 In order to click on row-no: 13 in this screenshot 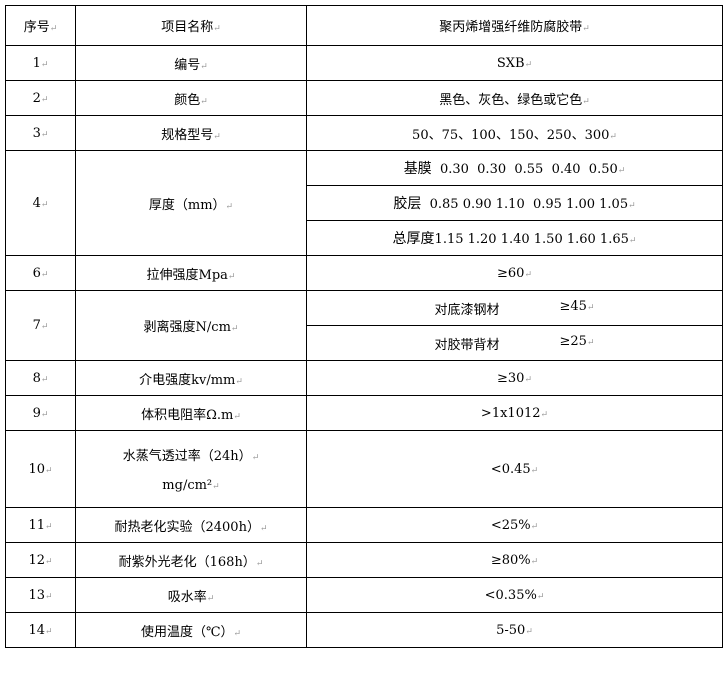, I will do `click(40, 595)`.